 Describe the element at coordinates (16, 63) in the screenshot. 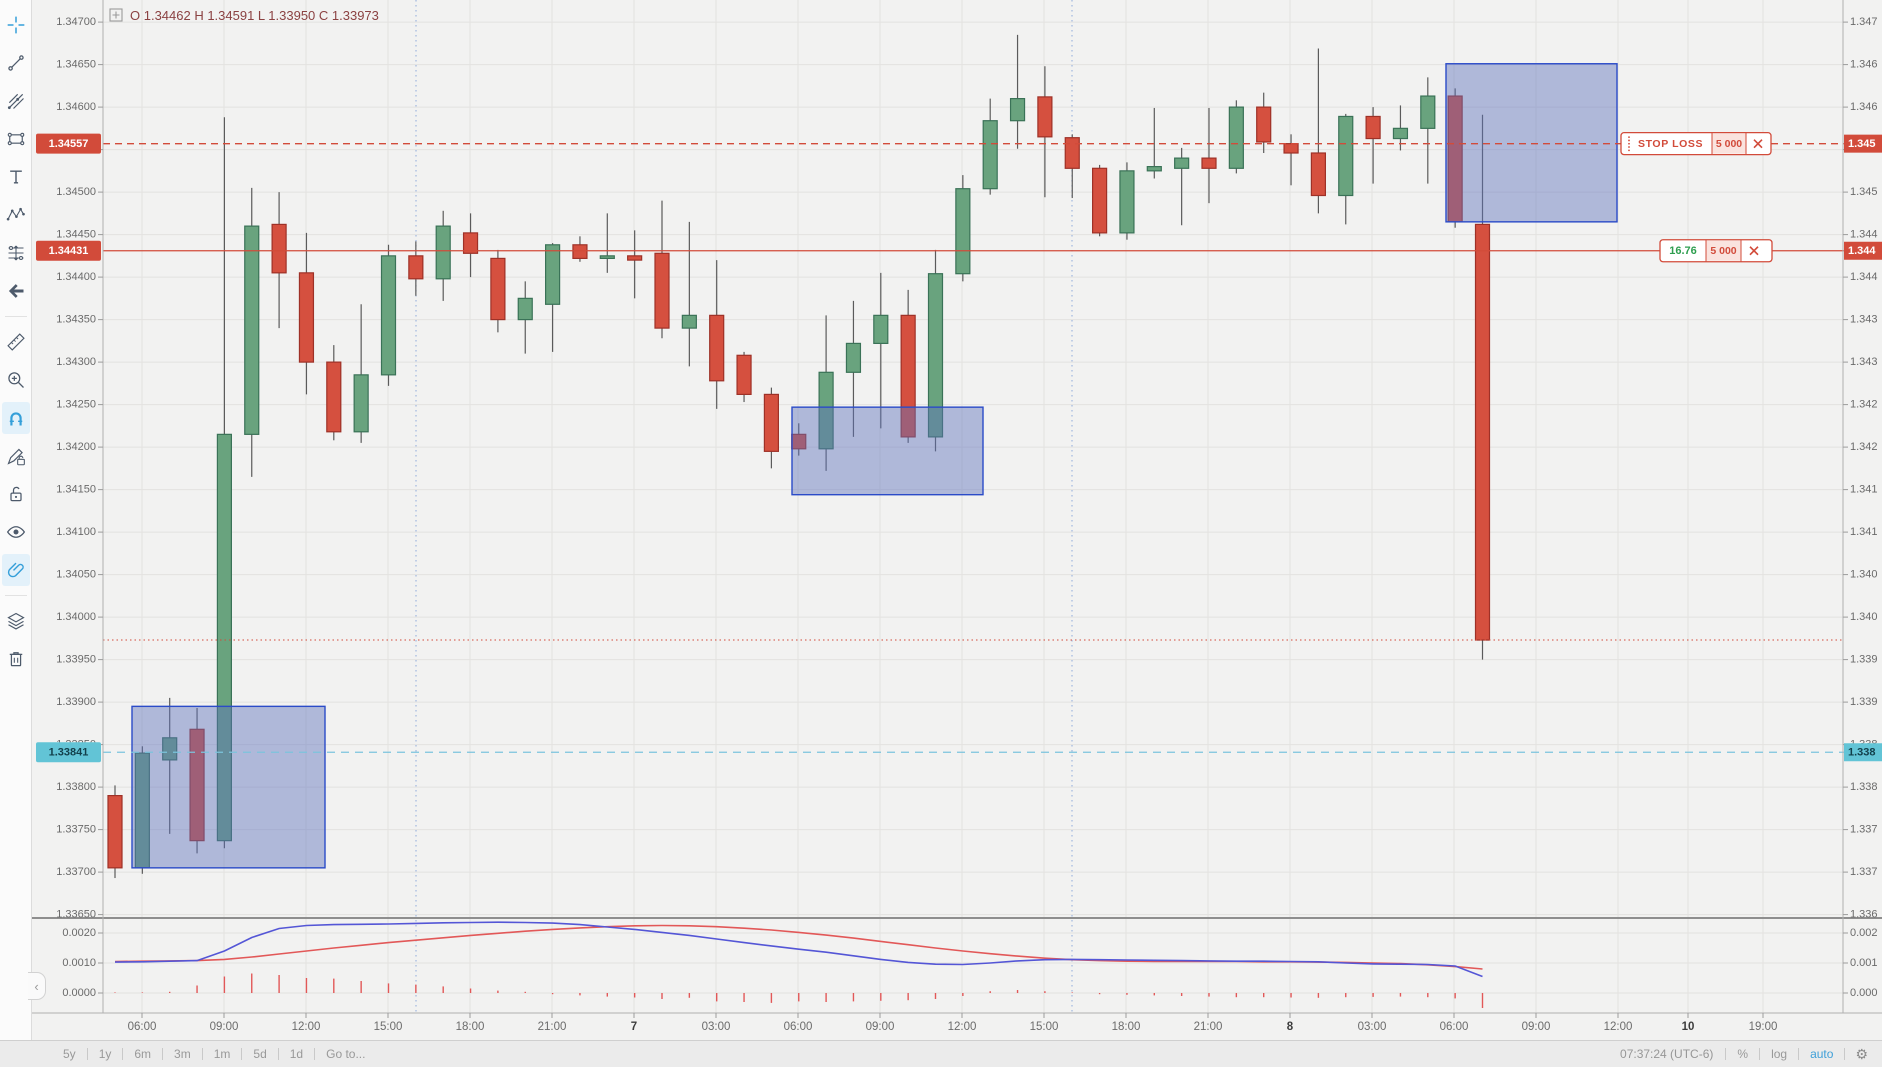

I see `trend-line-tool-icon` at that location.